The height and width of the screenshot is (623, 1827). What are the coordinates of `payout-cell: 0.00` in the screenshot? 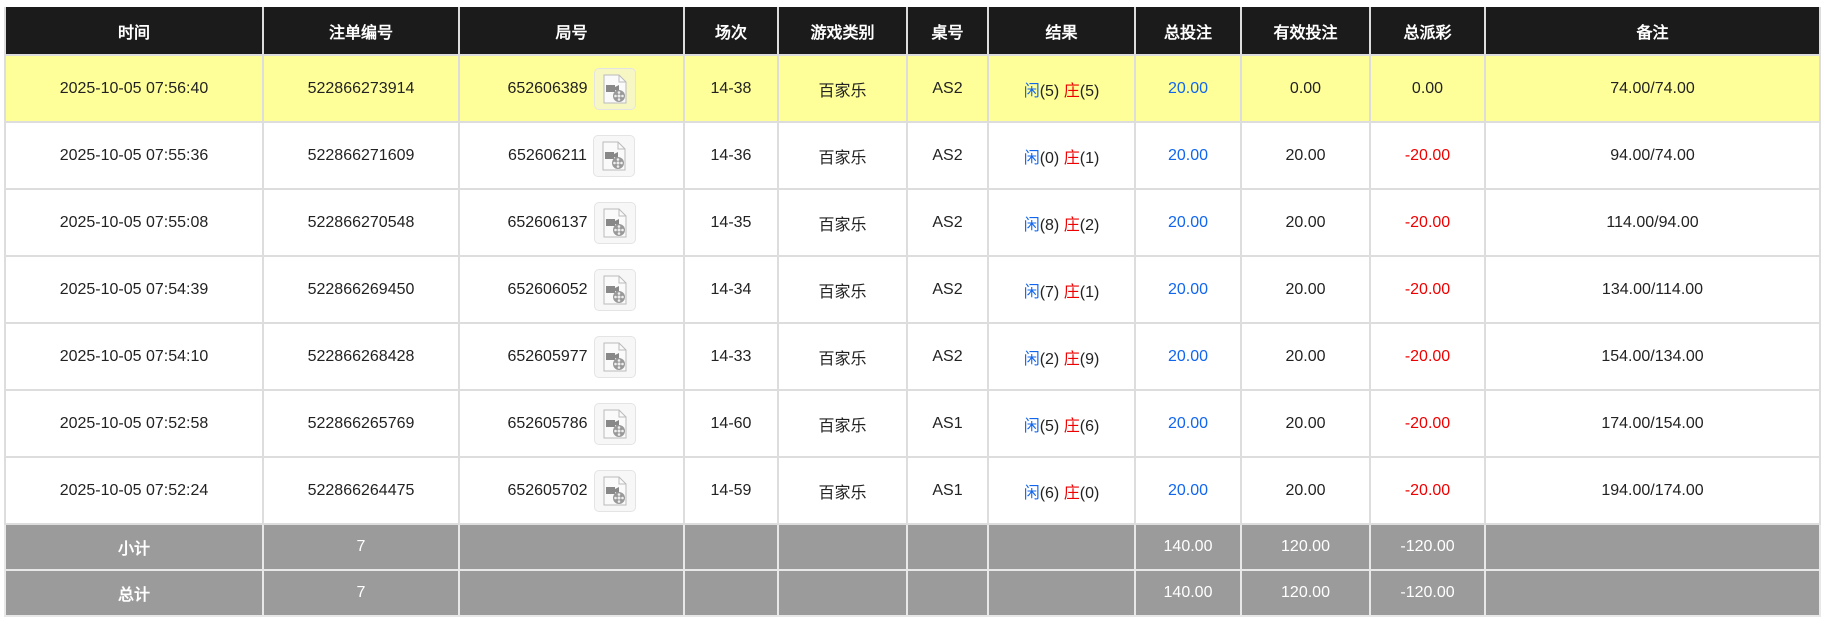 It's located at (1427, 88).